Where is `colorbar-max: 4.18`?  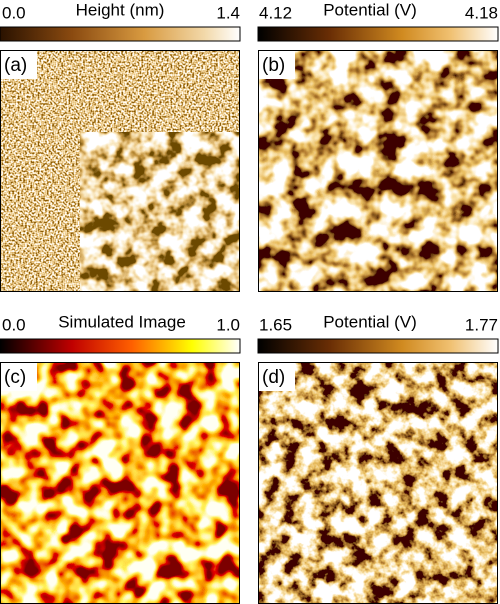
colorbar-max: 4.18 is located at coordinates (481, 12).